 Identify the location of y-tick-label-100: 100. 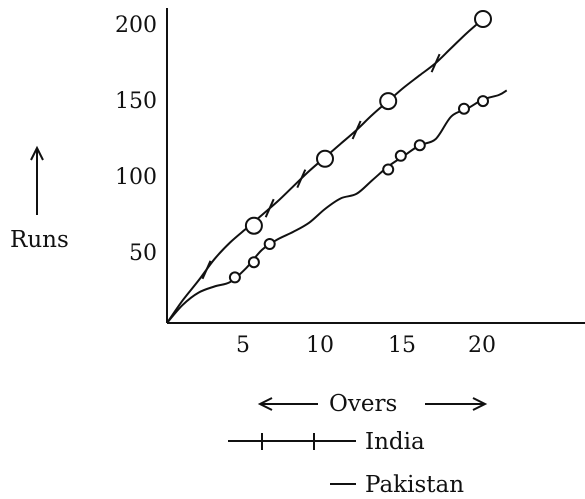
(136, 177).